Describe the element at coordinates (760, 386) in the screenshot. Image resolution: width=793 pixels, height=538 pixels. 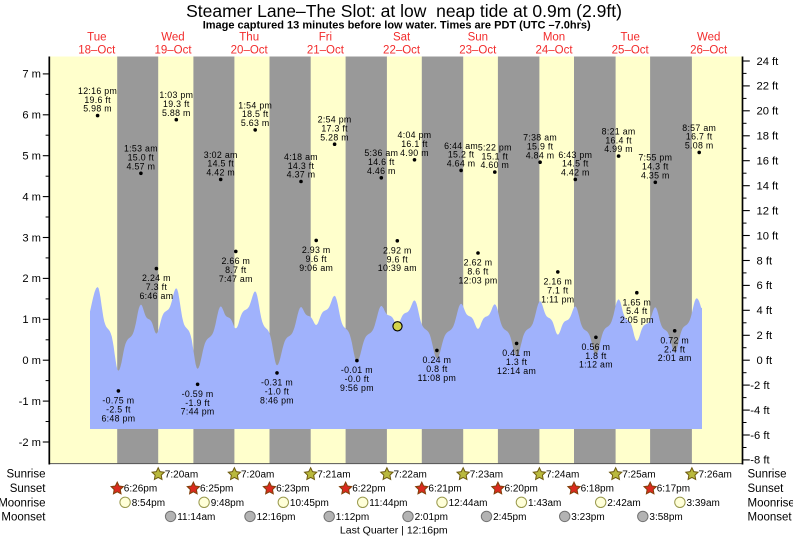
I see `svg-text: -2 ft` at that location.